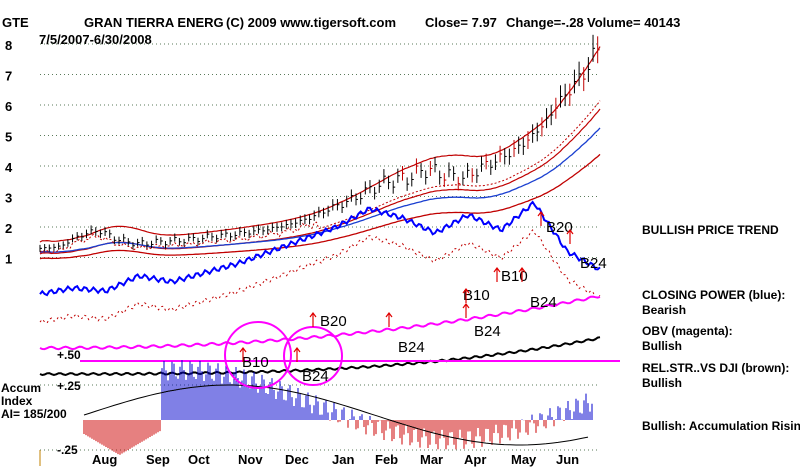 The image size is (800, 468). Describe the element at coordinates (664, 310) in the screenshot. I see `annotation-value: Bearish` at that location.